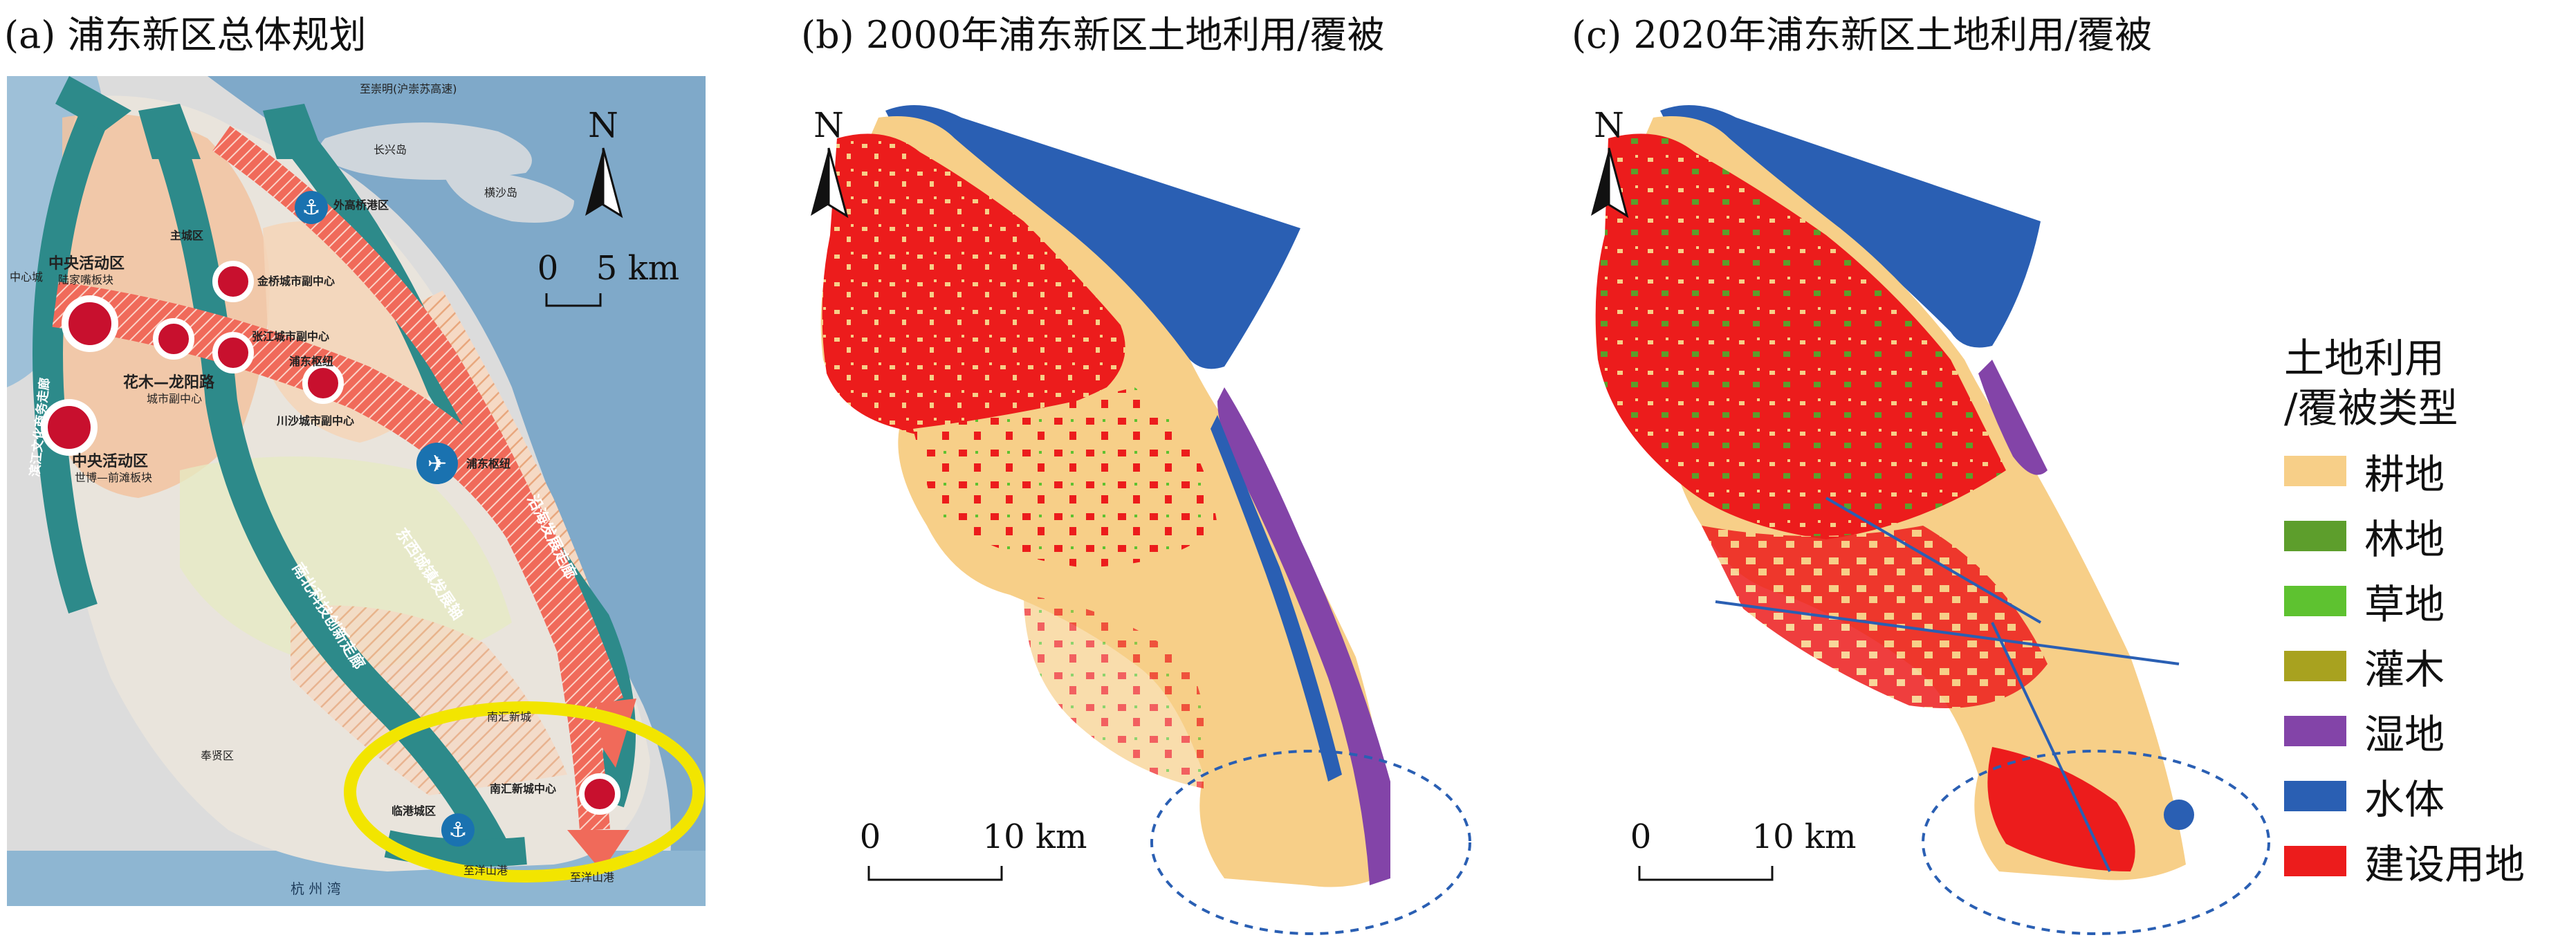 Image resolution: width=2576 pixels, height=942 pixels. Describe the element at coordinates (500, 192) in the screenshot. I see `label-hengsha: 横沙岛` at that location.